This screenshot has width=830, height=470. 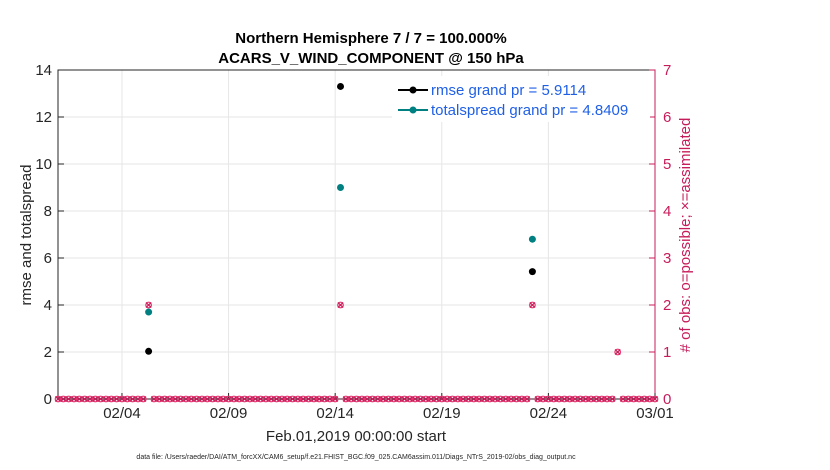 What do you see at coordinates (43, 70) in the screenshot?
I see `y-left-tick-label: 14` at bounding box center [43, 70].